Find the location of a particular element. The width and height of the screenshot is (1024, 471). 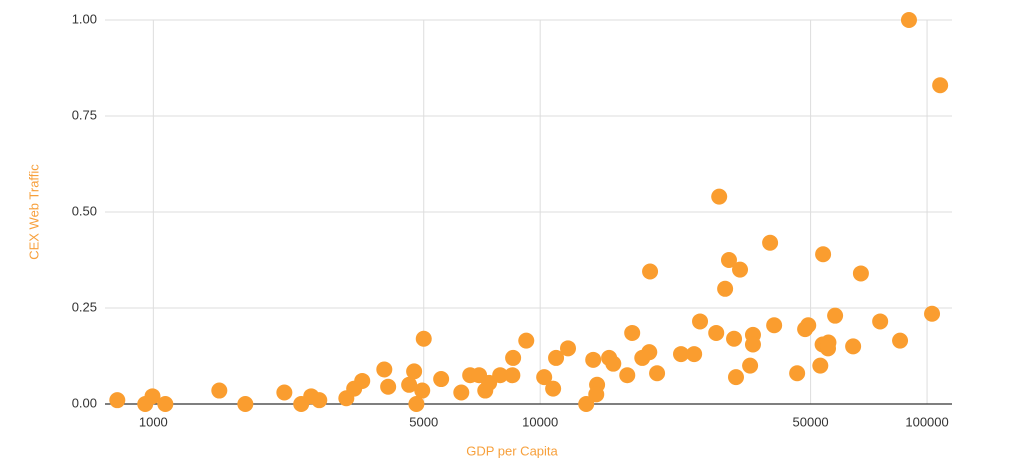

x-axis-title: GDP per Capita is located at coordinates (512, 450).